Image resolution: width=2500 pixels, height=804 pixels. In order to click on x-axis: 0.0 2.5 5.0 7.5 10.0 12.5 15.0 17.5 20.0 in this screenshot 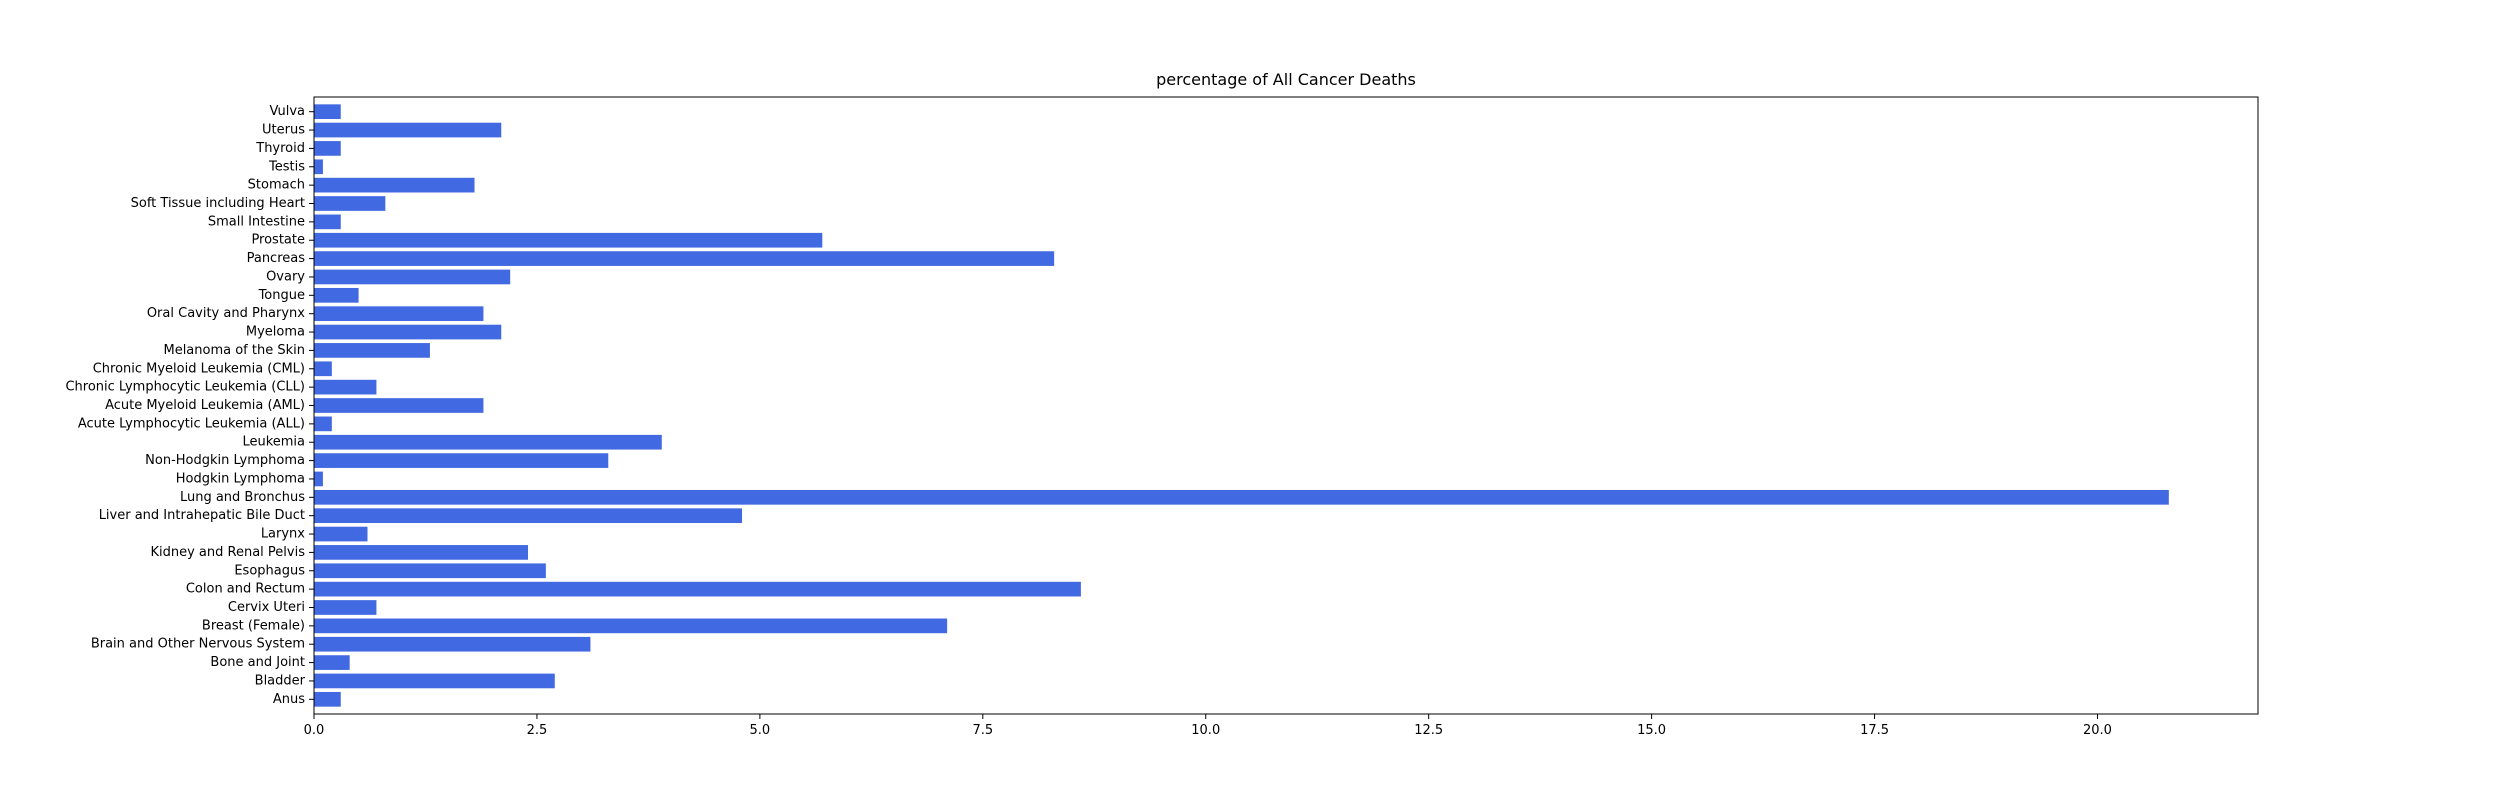, I will do `click(1208, 726)`.